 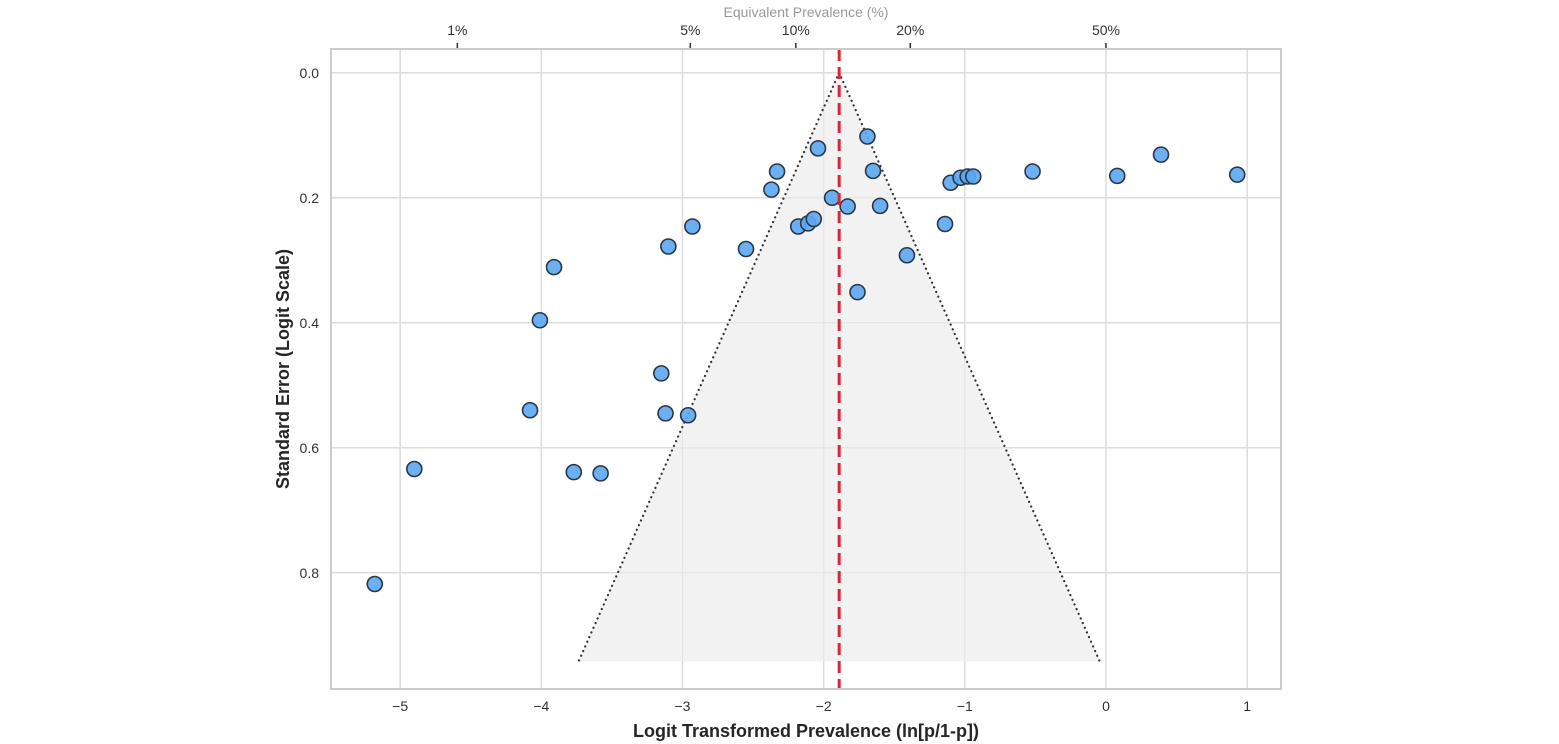 What do you see at coordinates (690, 30) in the screenshot?
I see `top-tick-label: 5%` at bounding box center [690, 30].